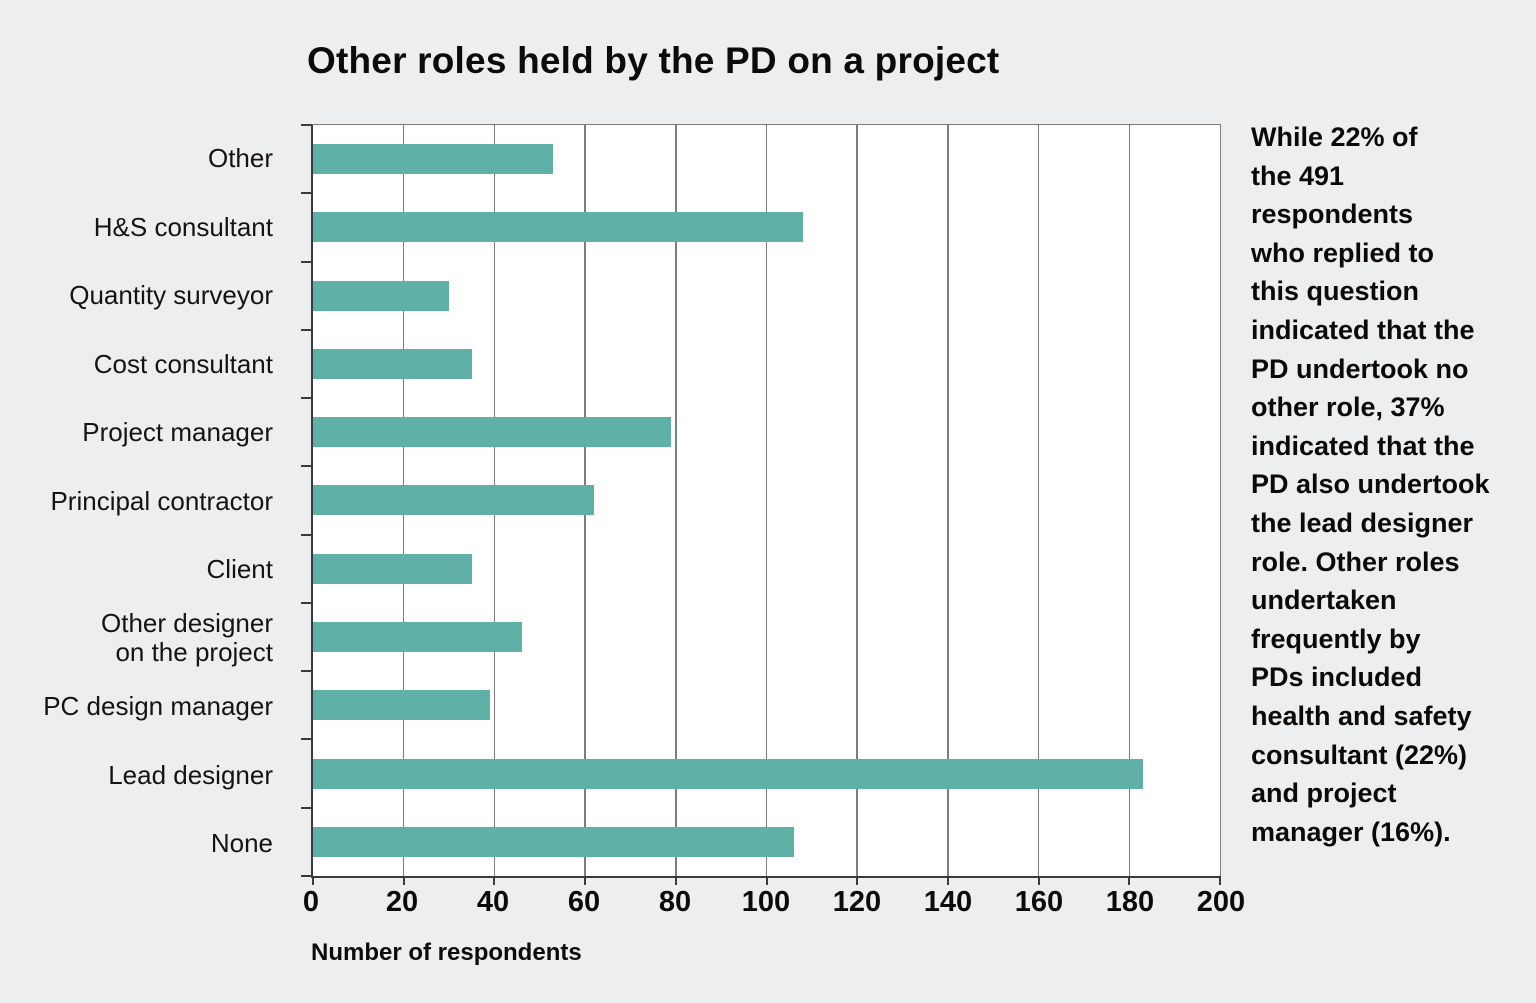  Describe the element at coordinates (239, 569) in the screenshot. I see `category-label: Client` at that location.